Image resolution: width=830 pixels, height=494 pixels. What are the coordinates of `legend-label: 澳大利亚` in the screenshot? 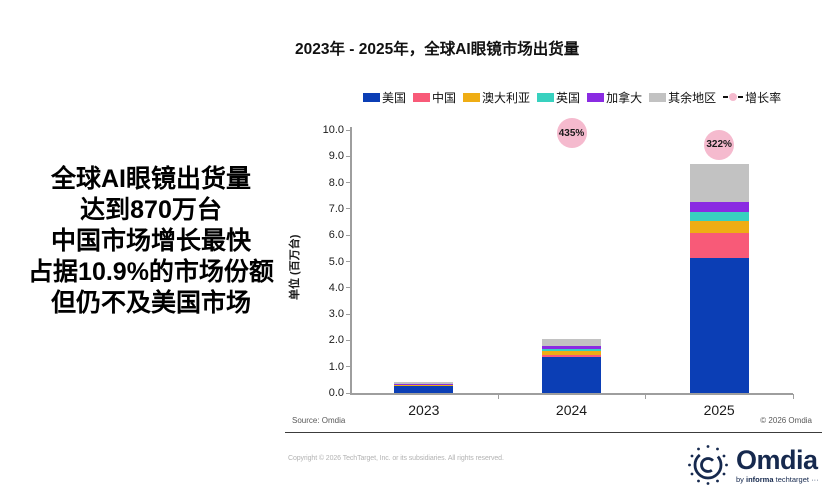 It's located at (506, 97).